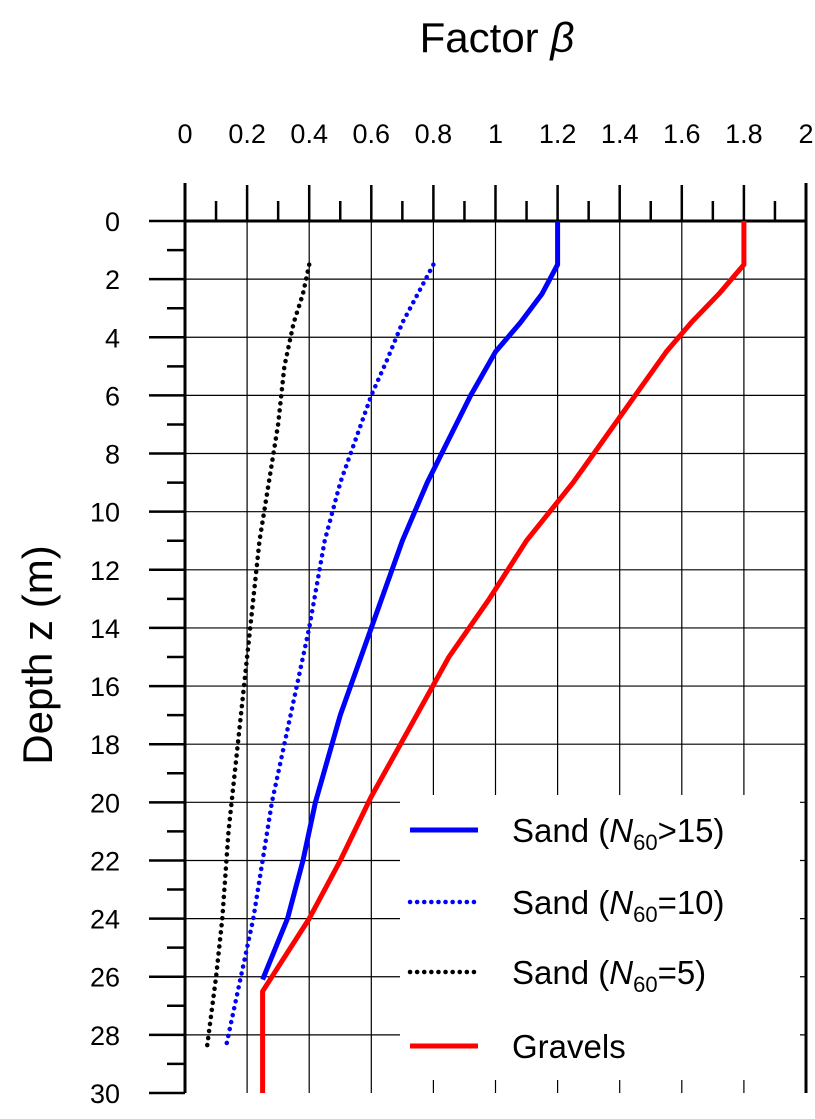 The width and height of the screenshot is (815, 1119). What do you see at coordinates (569, 1046) in the screenshot?
I see `legend-label-3: Gravels` at bounding box center [569, 1046].